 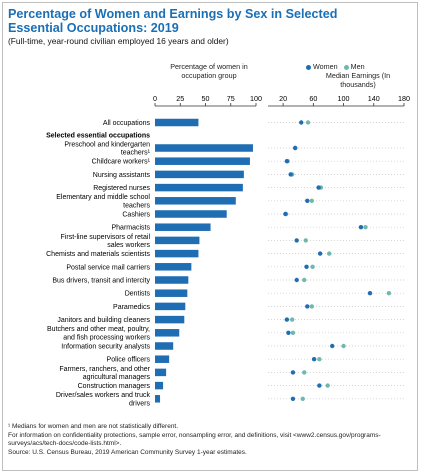 What do you see at coordinates (155, 98) in the screenshot?
I see `percentage-tick-label: 0` at bounding box center [155, 98].